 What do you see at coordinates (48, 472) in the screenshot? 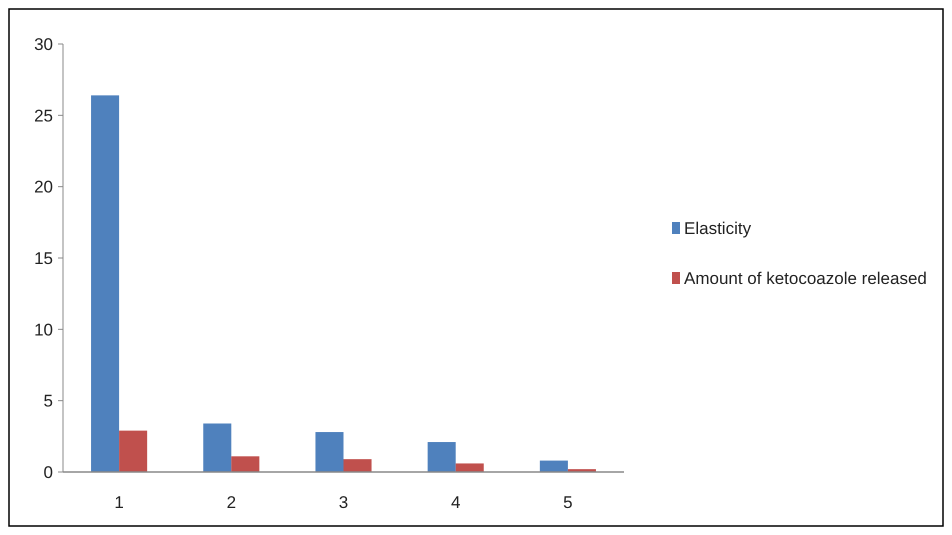
I see `y-tick-label: 0` at bounding box center [48, 472].